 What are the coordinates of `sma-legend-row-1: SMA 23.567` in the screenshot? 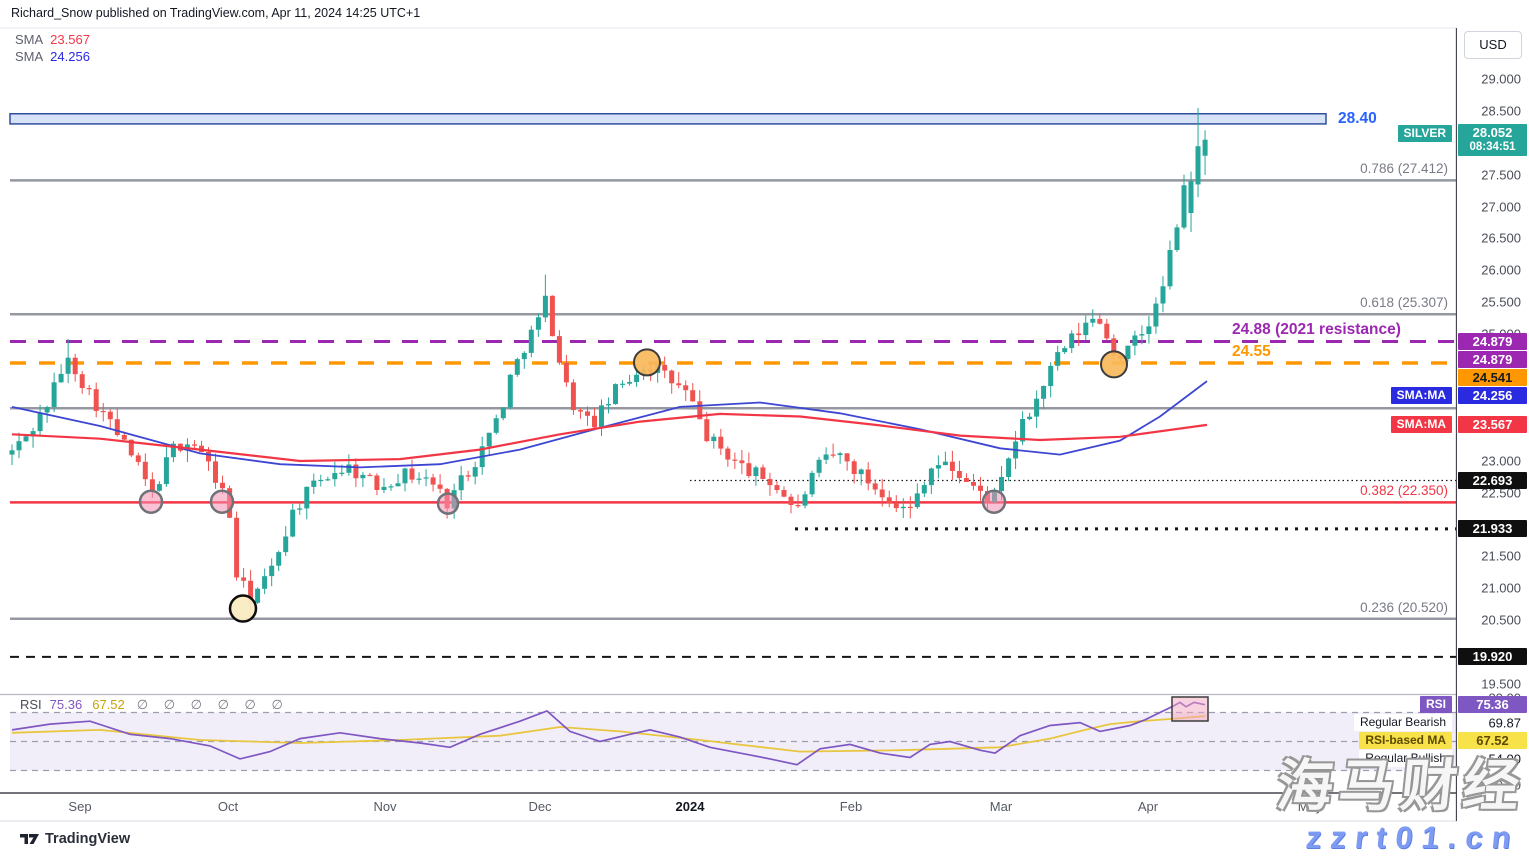 It's located at (52, 39).